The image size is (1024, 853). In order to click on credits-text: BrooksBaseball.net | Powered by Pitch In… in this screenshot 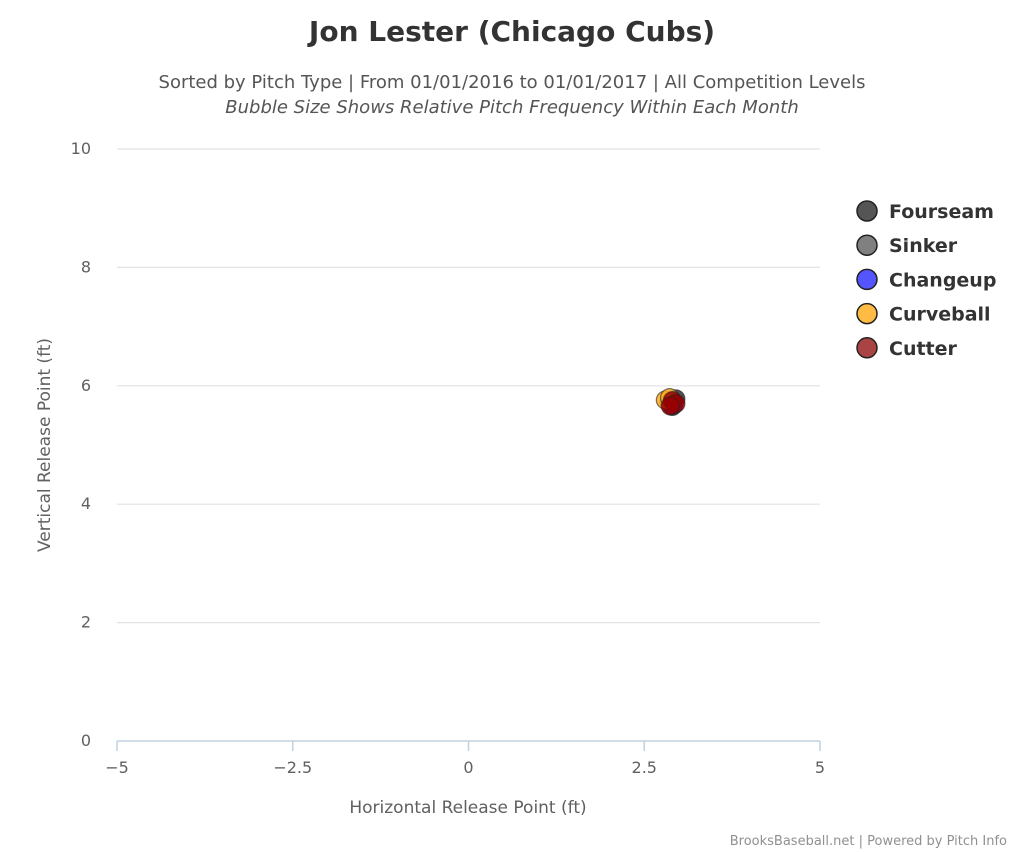, I will do `click(868, 841)`.